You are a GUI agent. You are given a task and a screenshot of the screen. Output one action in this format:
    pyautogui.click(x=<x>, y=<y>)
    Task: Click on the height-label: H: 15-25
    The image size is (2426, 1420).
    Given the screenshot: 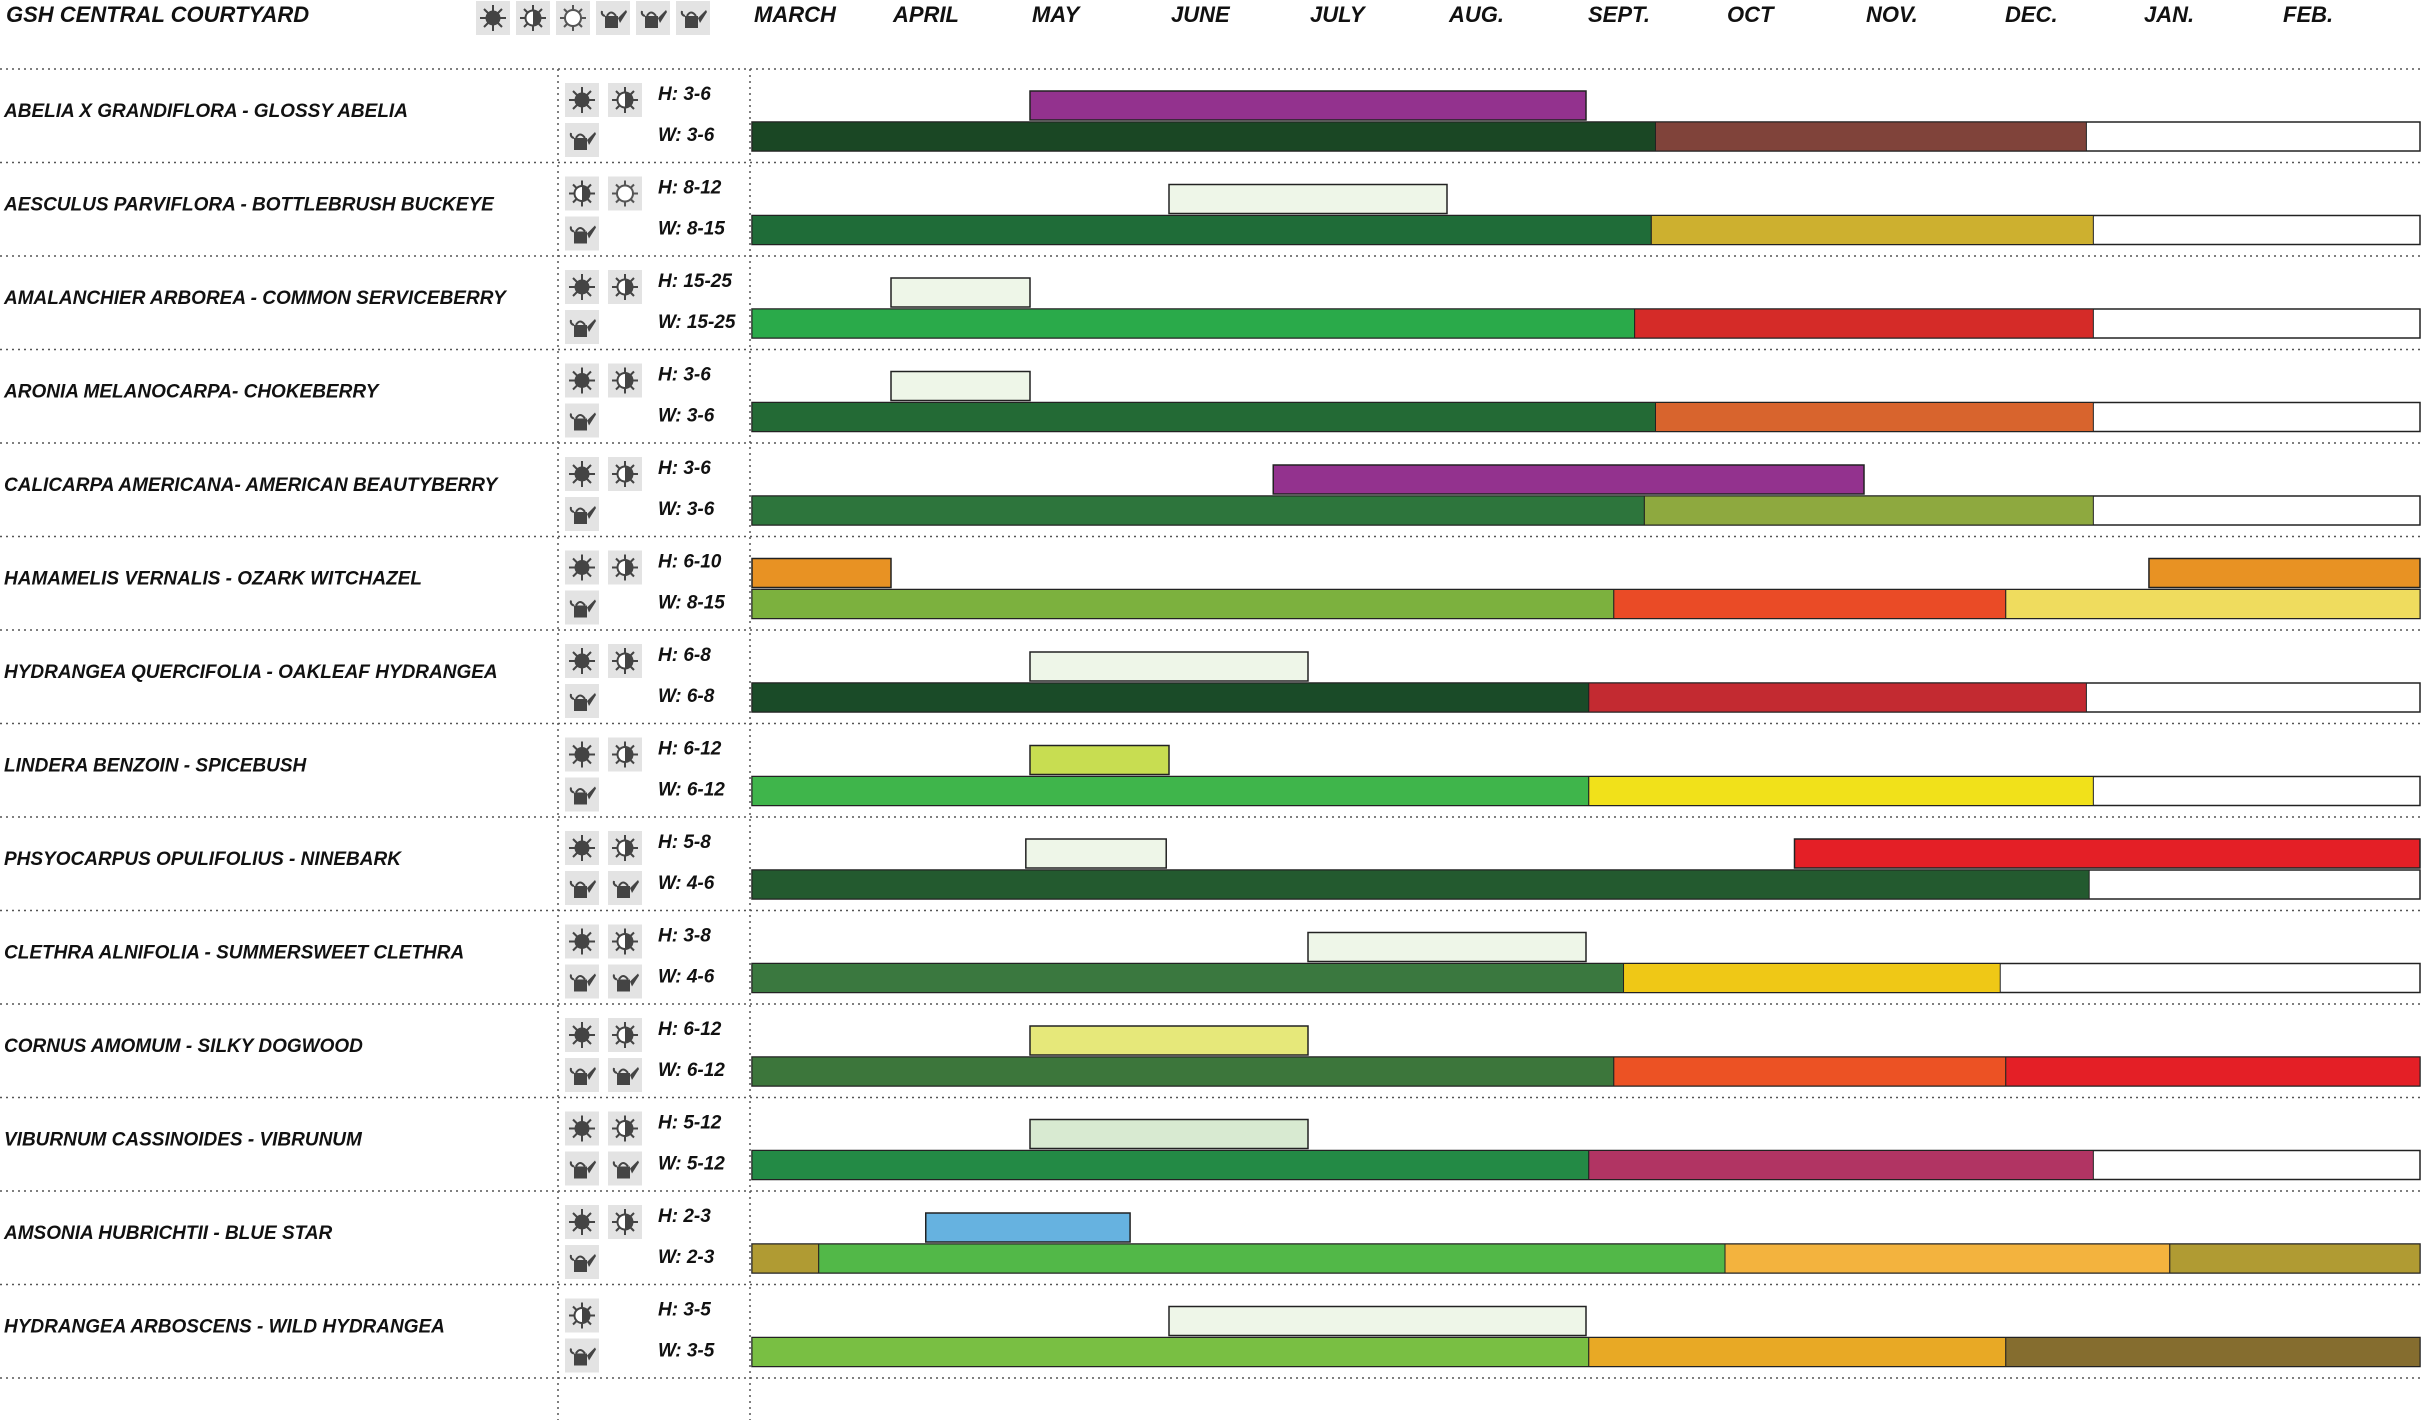 What is the action you would take?
    pyautogui.click(x=695, y=281)
    